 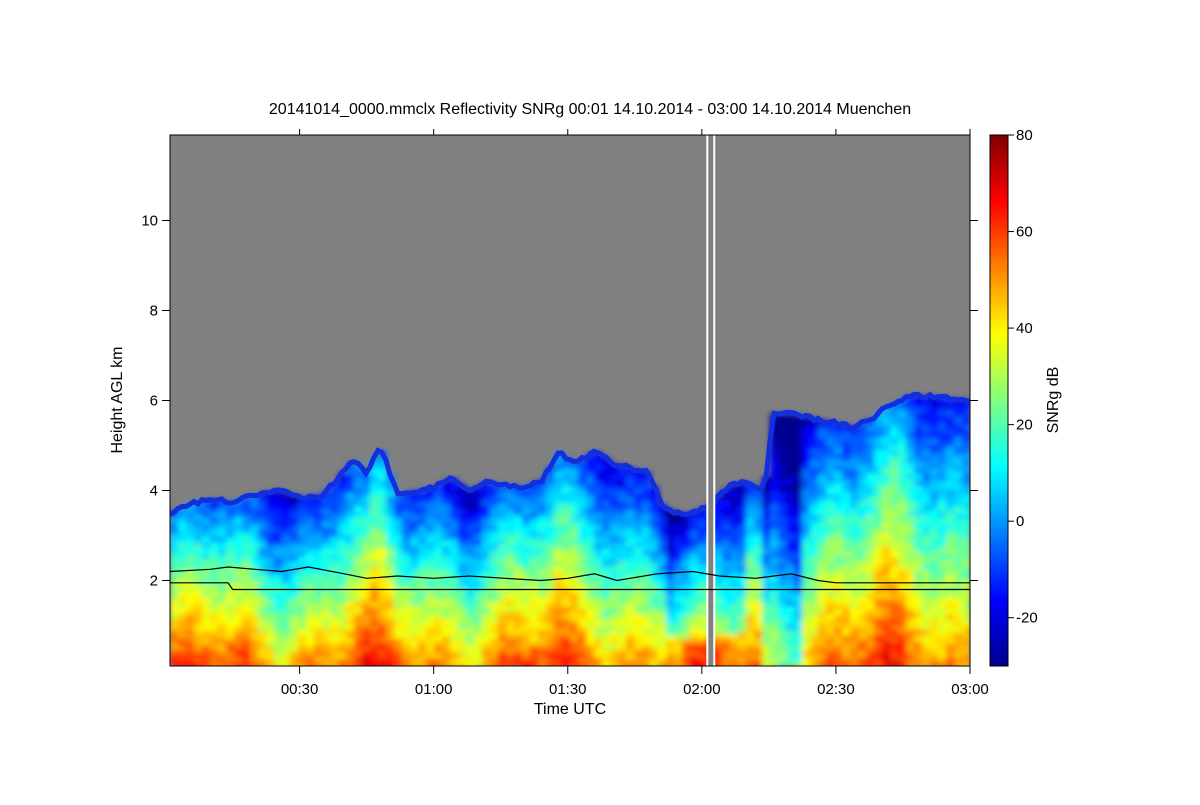 I want to click on data-gap-interior, so click(x=711, y=400).